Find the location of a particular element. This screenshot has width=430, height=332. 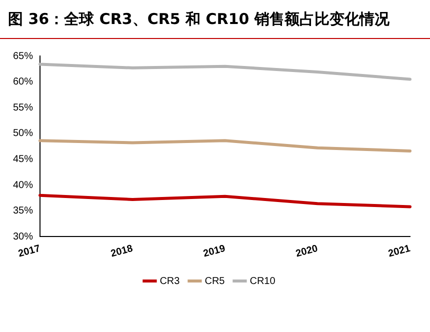

y-tick-label: 60% is located at coordinates (23, 82).